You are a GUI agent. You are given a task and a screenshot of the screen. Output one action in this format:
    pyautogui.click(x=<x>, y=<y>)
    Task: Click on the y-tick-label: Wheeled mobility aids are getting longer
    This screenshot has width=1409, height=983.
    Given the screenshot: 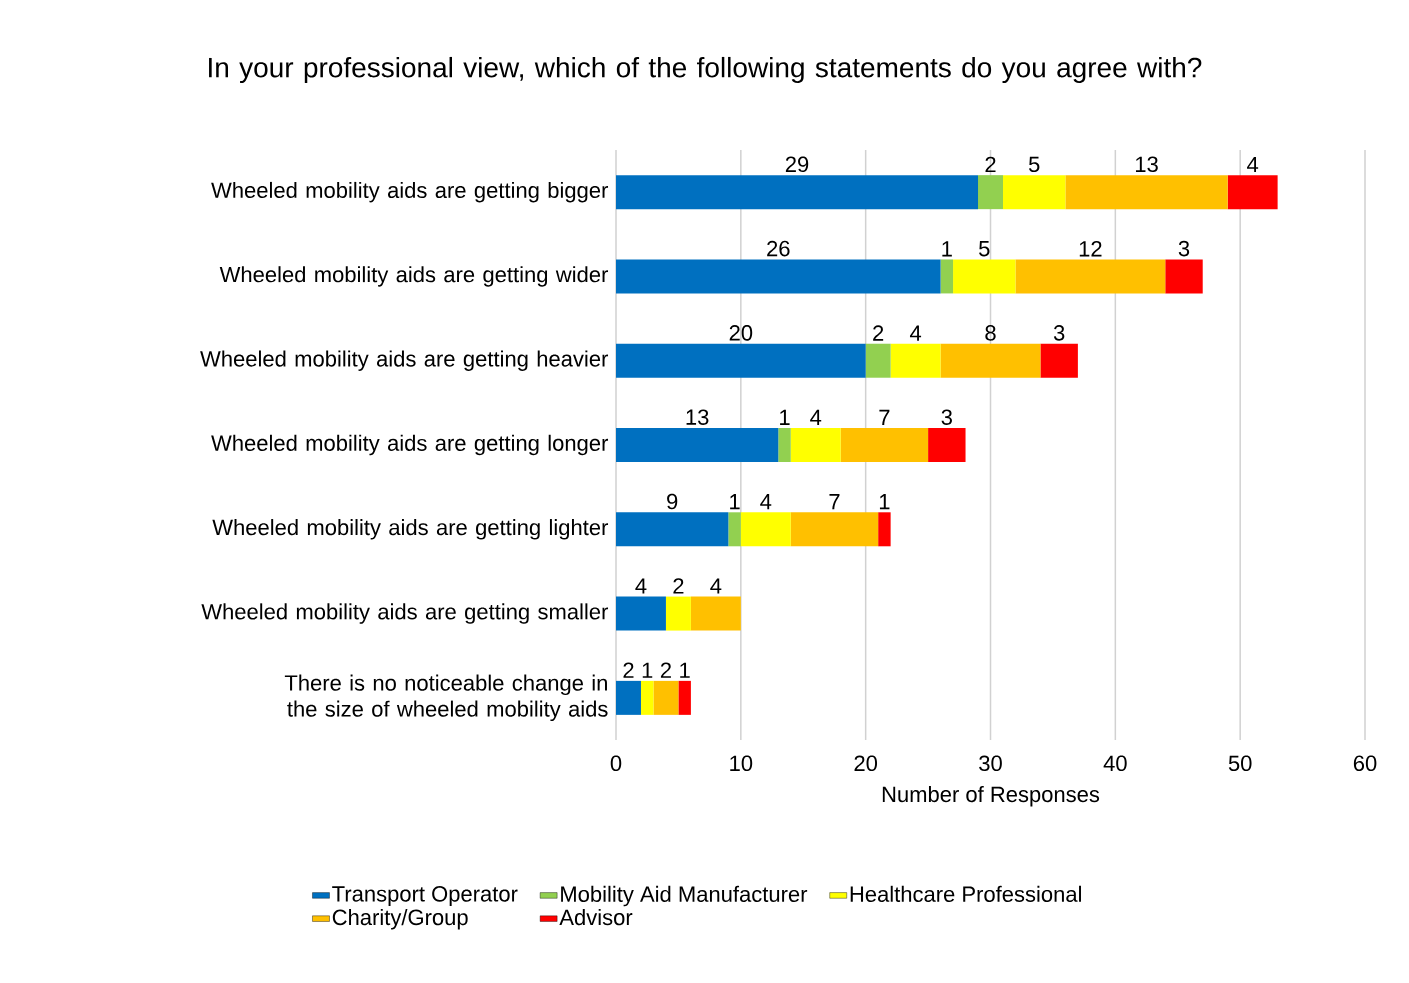 What is the action you would take?
    pyautogui.click(x=410, y=445)
    